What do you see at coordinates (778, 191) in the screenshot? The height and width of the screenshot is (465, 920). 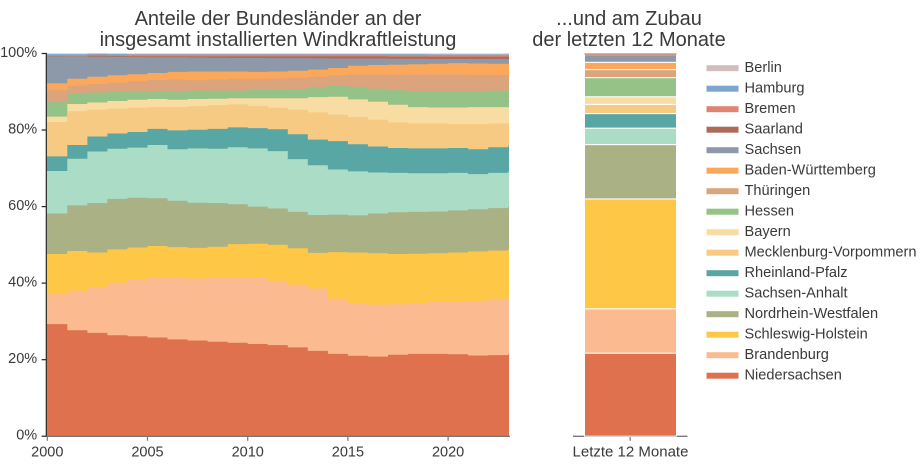 I see `svg-text: Thüringen` at bounding box center [778, 191].